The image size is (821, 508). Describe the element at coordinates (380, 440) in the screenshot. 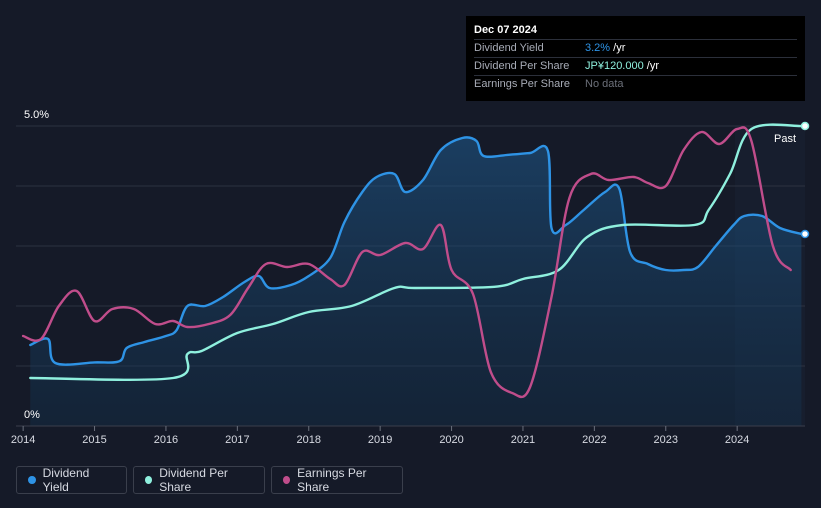

I see `x-tick-label: 2019` at that location.